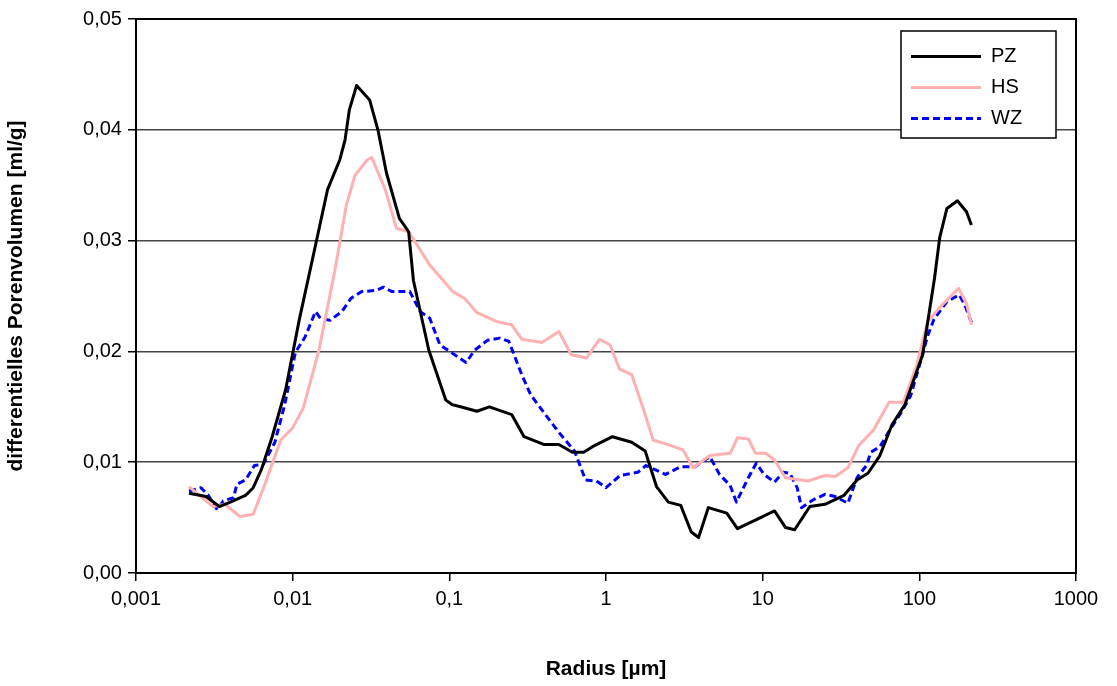  Describe the element at coordinates (102, 239) in the screenshot. I see `y-tick-label: 0,03` at that location.